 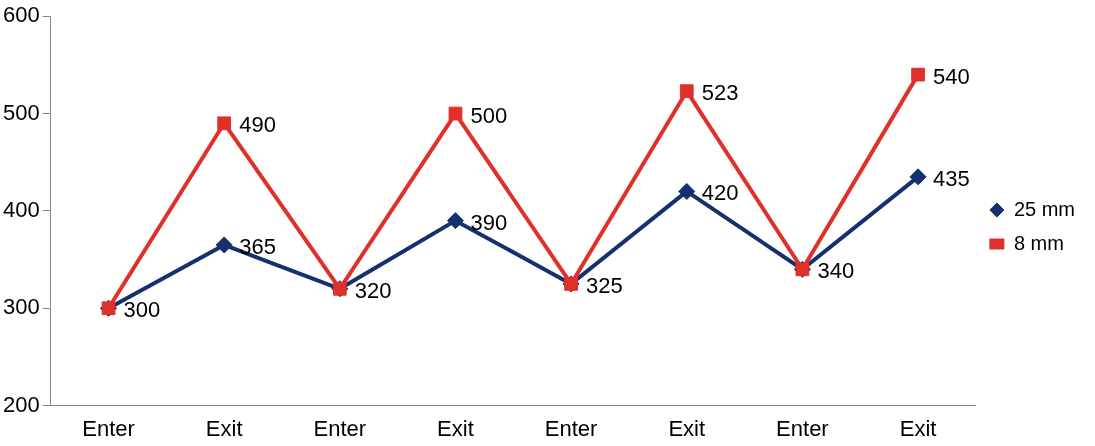 I want to click on y-tick-label: 600, so click(x=21, y=15).